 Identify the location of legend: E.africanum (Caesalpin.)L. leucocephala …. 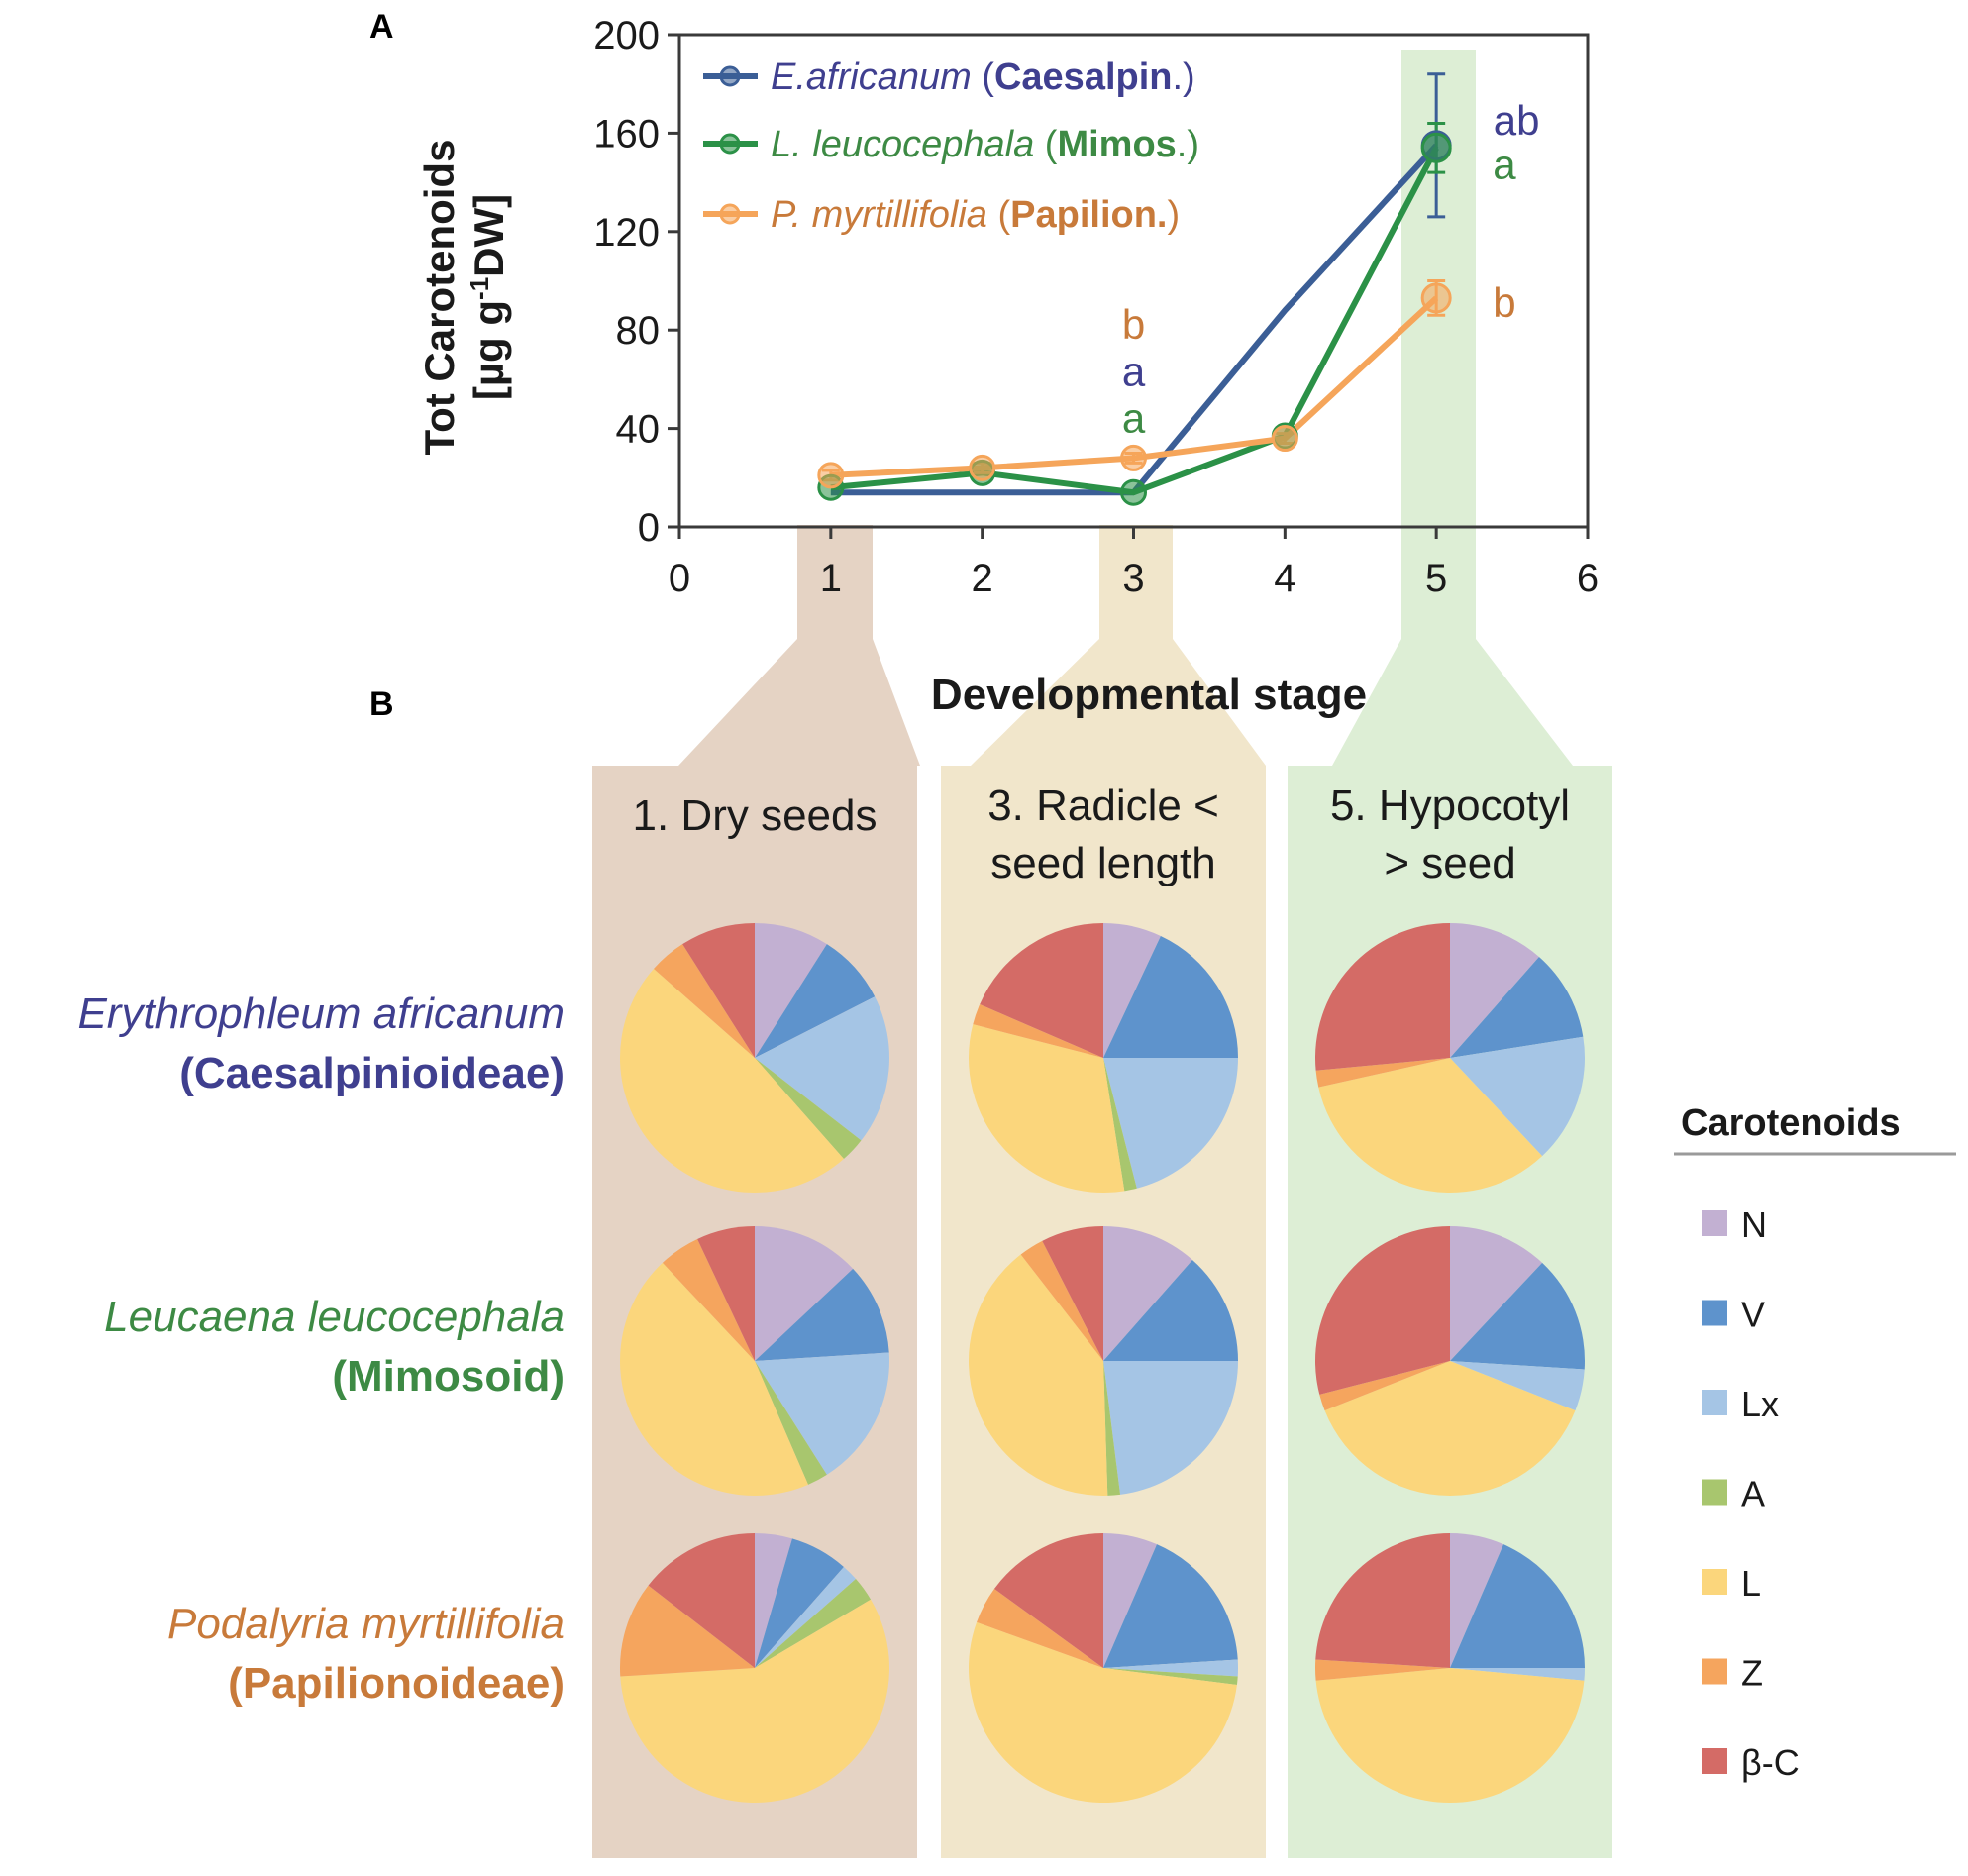
(951, 146).